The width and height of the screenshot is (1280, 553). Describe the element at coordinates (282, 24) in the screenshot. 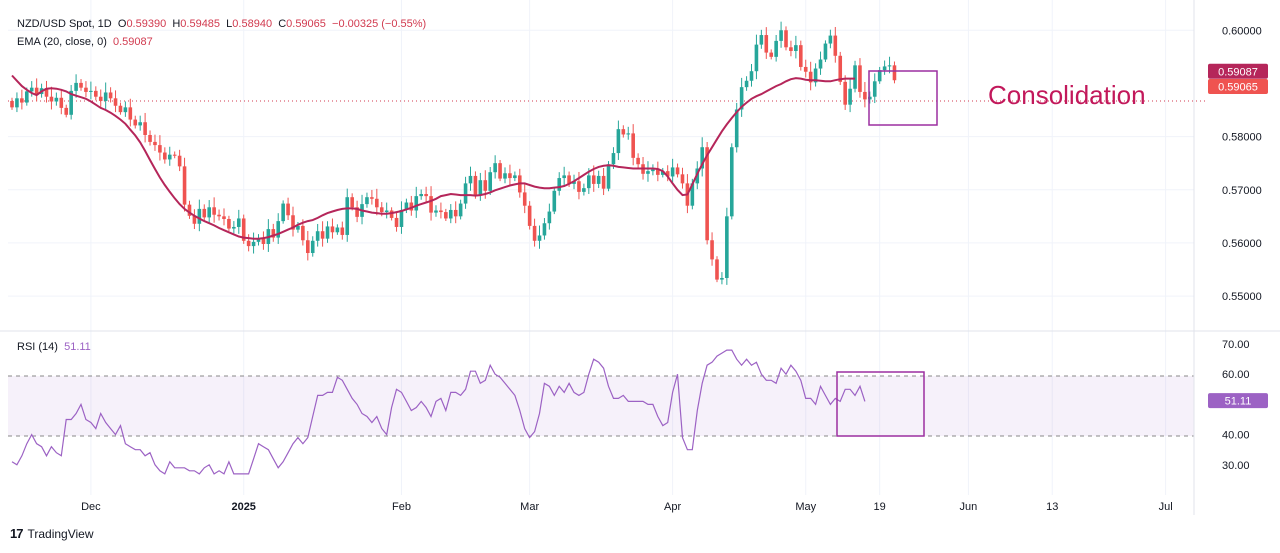

I see `close-label: C` at that location.